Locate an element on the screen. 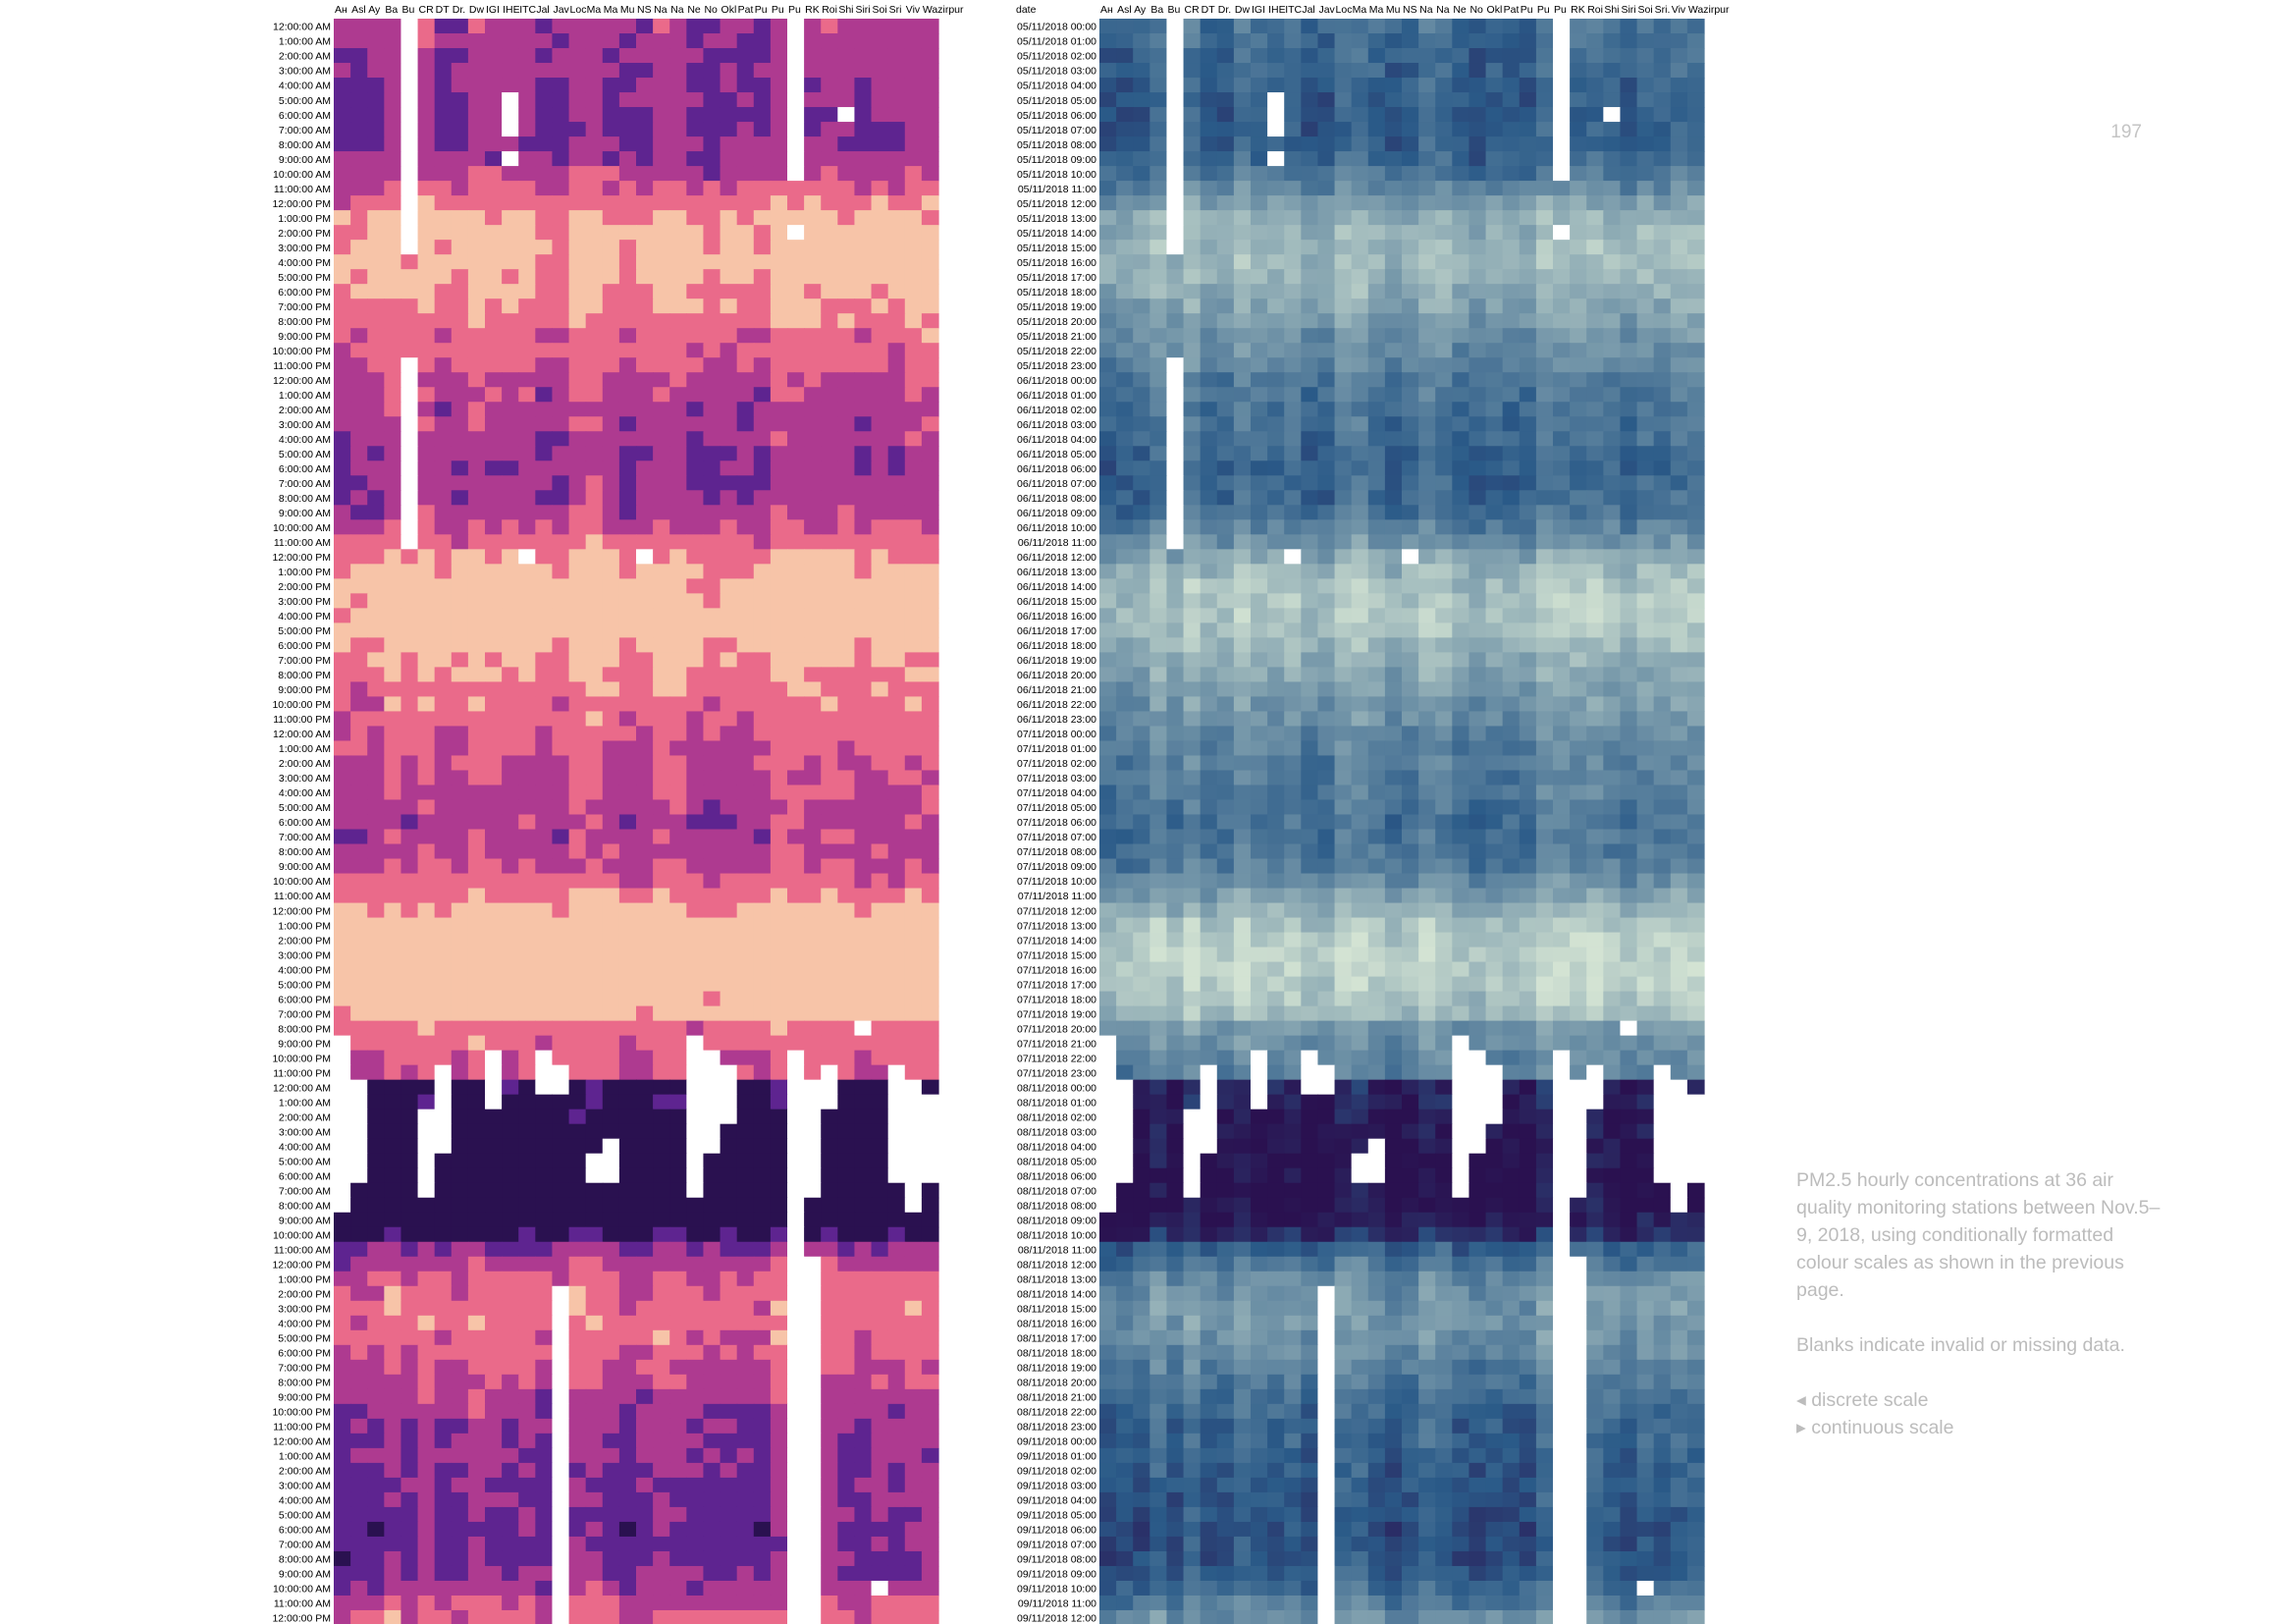 This screenshot has width=2296, height=1624. continuous-row-label: 09/11/2018 00:00 is located at coordinates (1057, 1442).